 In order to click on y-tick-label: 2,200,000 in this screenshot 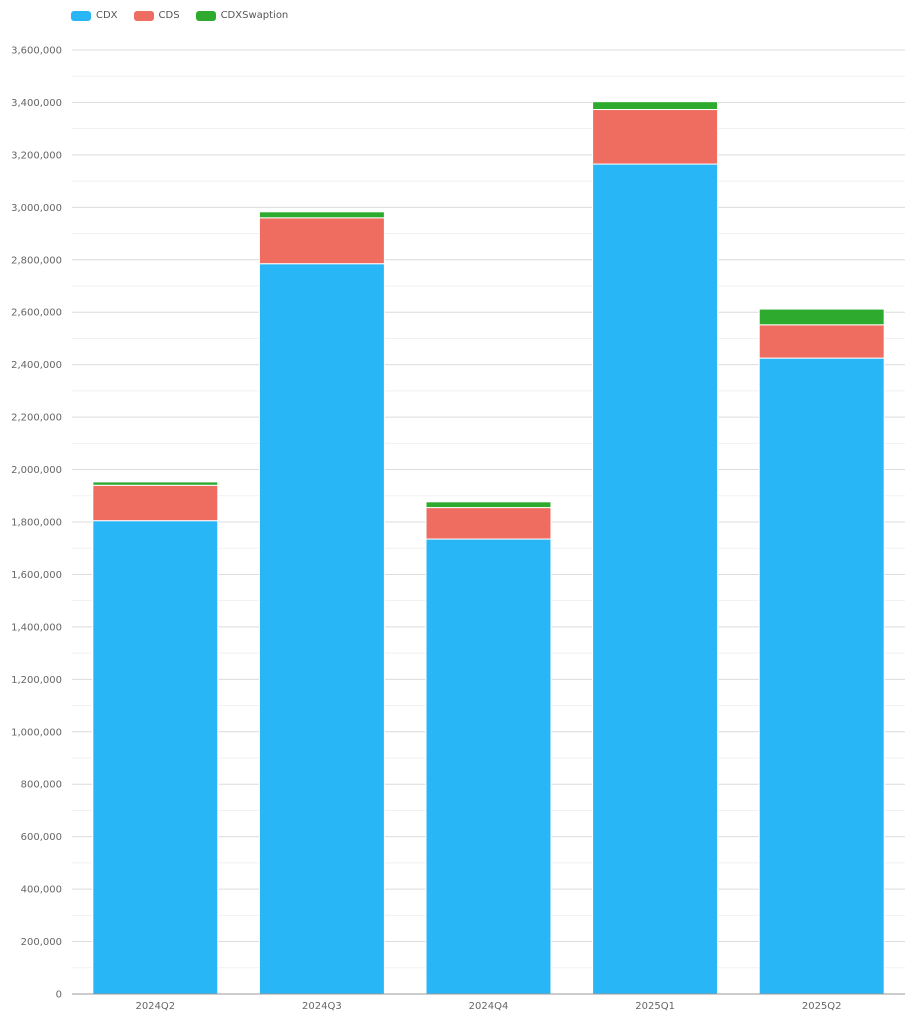, I will do `click(36, 418)`.